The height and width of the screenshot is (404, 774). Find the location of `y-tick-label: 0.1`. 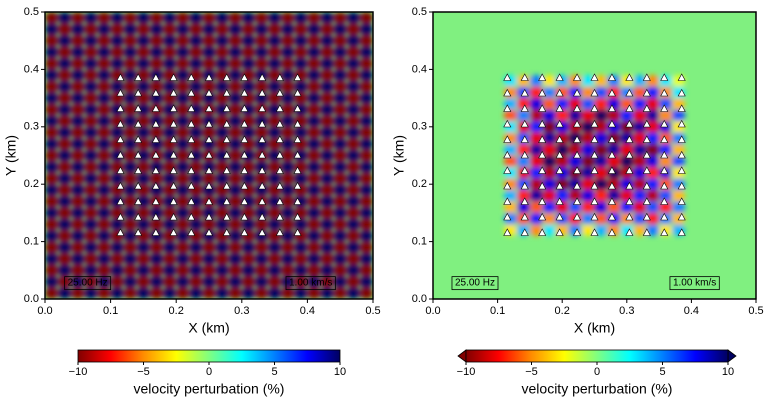

y-tick-label: 0.1 is located at coordinates (419, 242).